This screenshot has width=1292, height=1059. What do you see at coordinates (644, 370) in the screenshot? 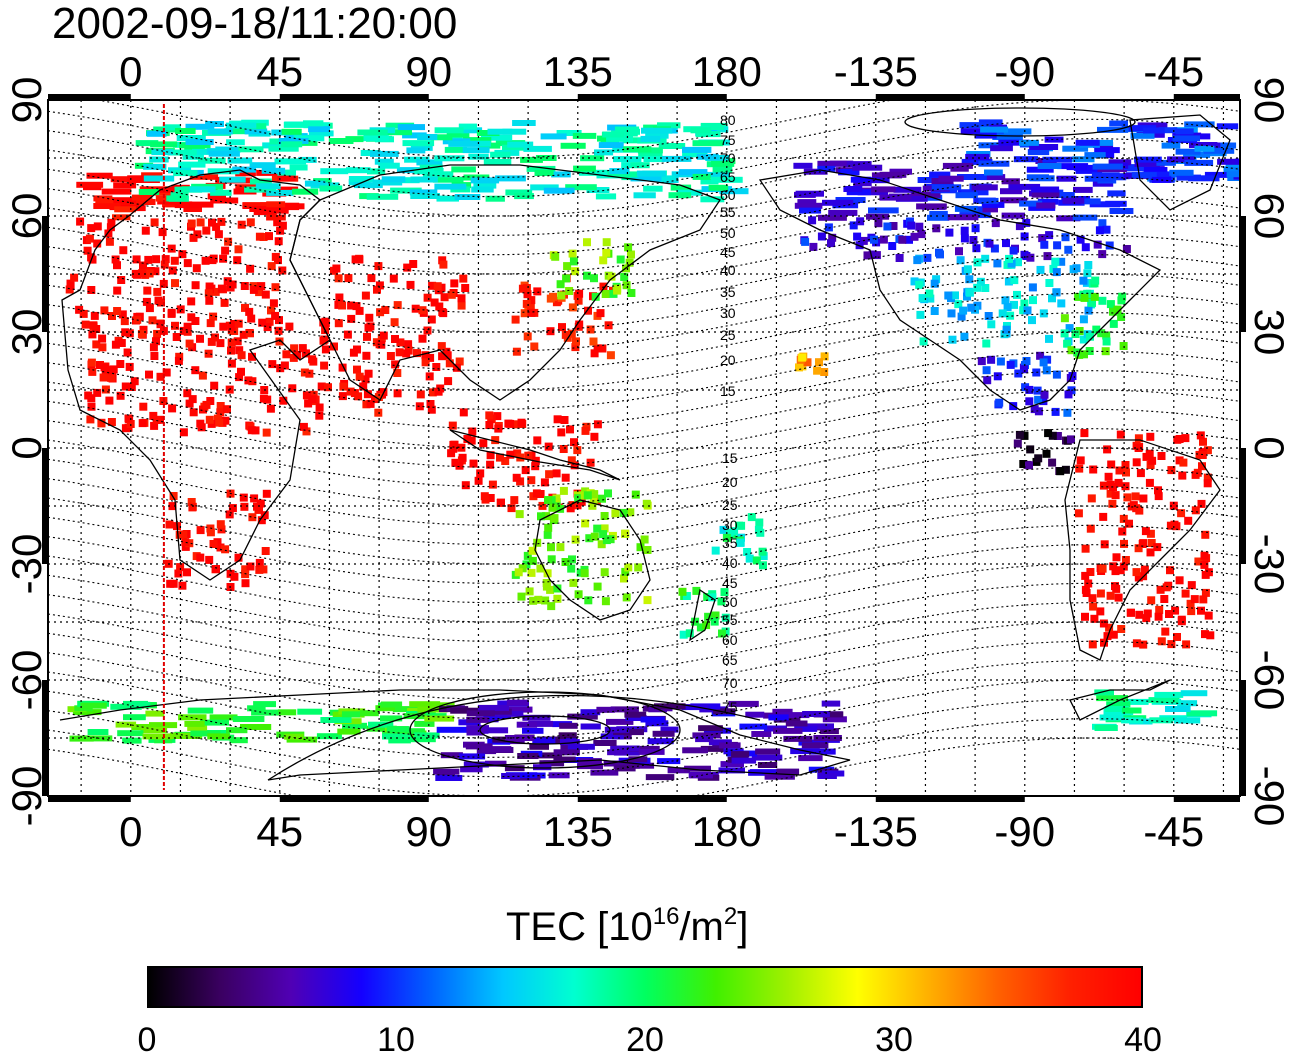
I see `maglat-contour` at bounding box center [644, 370].